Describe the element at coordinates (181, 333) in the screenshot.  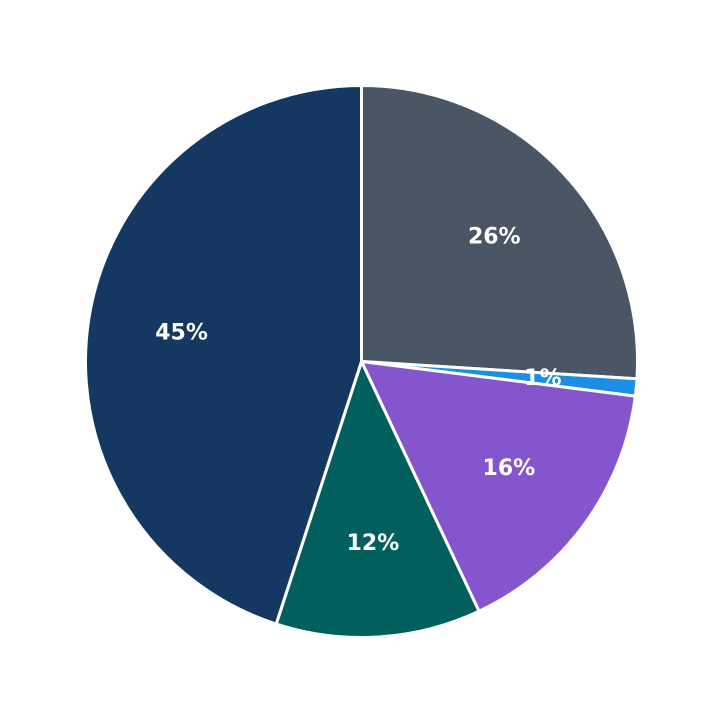
I see `pie-slice-label-4: 45%` at that location.